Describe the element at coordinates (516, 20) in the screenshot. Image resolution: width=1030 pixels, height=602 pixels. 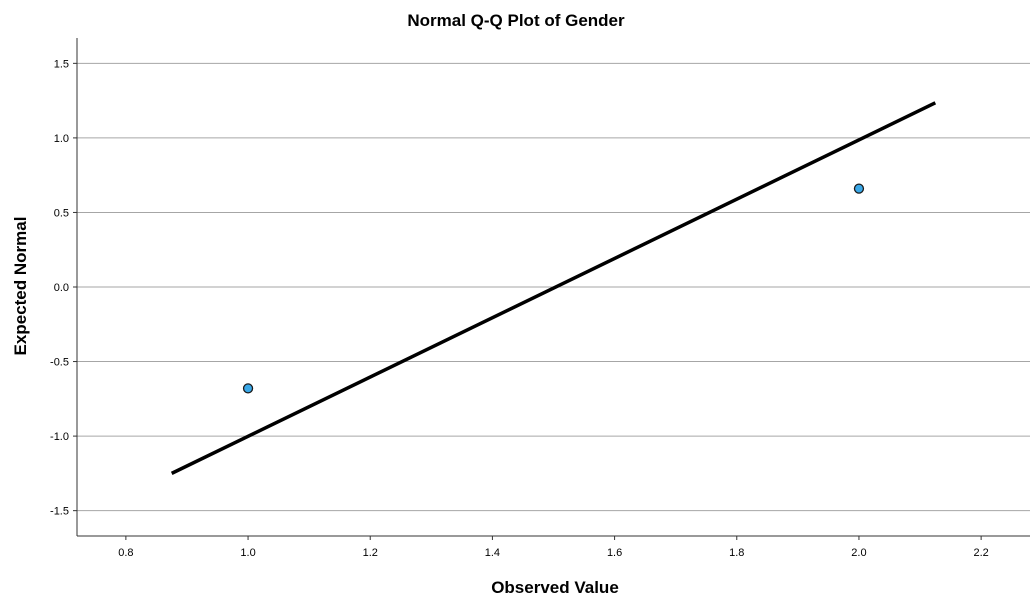
I see `chart-title: Normal Q-Q Plot of Gender` at that location.